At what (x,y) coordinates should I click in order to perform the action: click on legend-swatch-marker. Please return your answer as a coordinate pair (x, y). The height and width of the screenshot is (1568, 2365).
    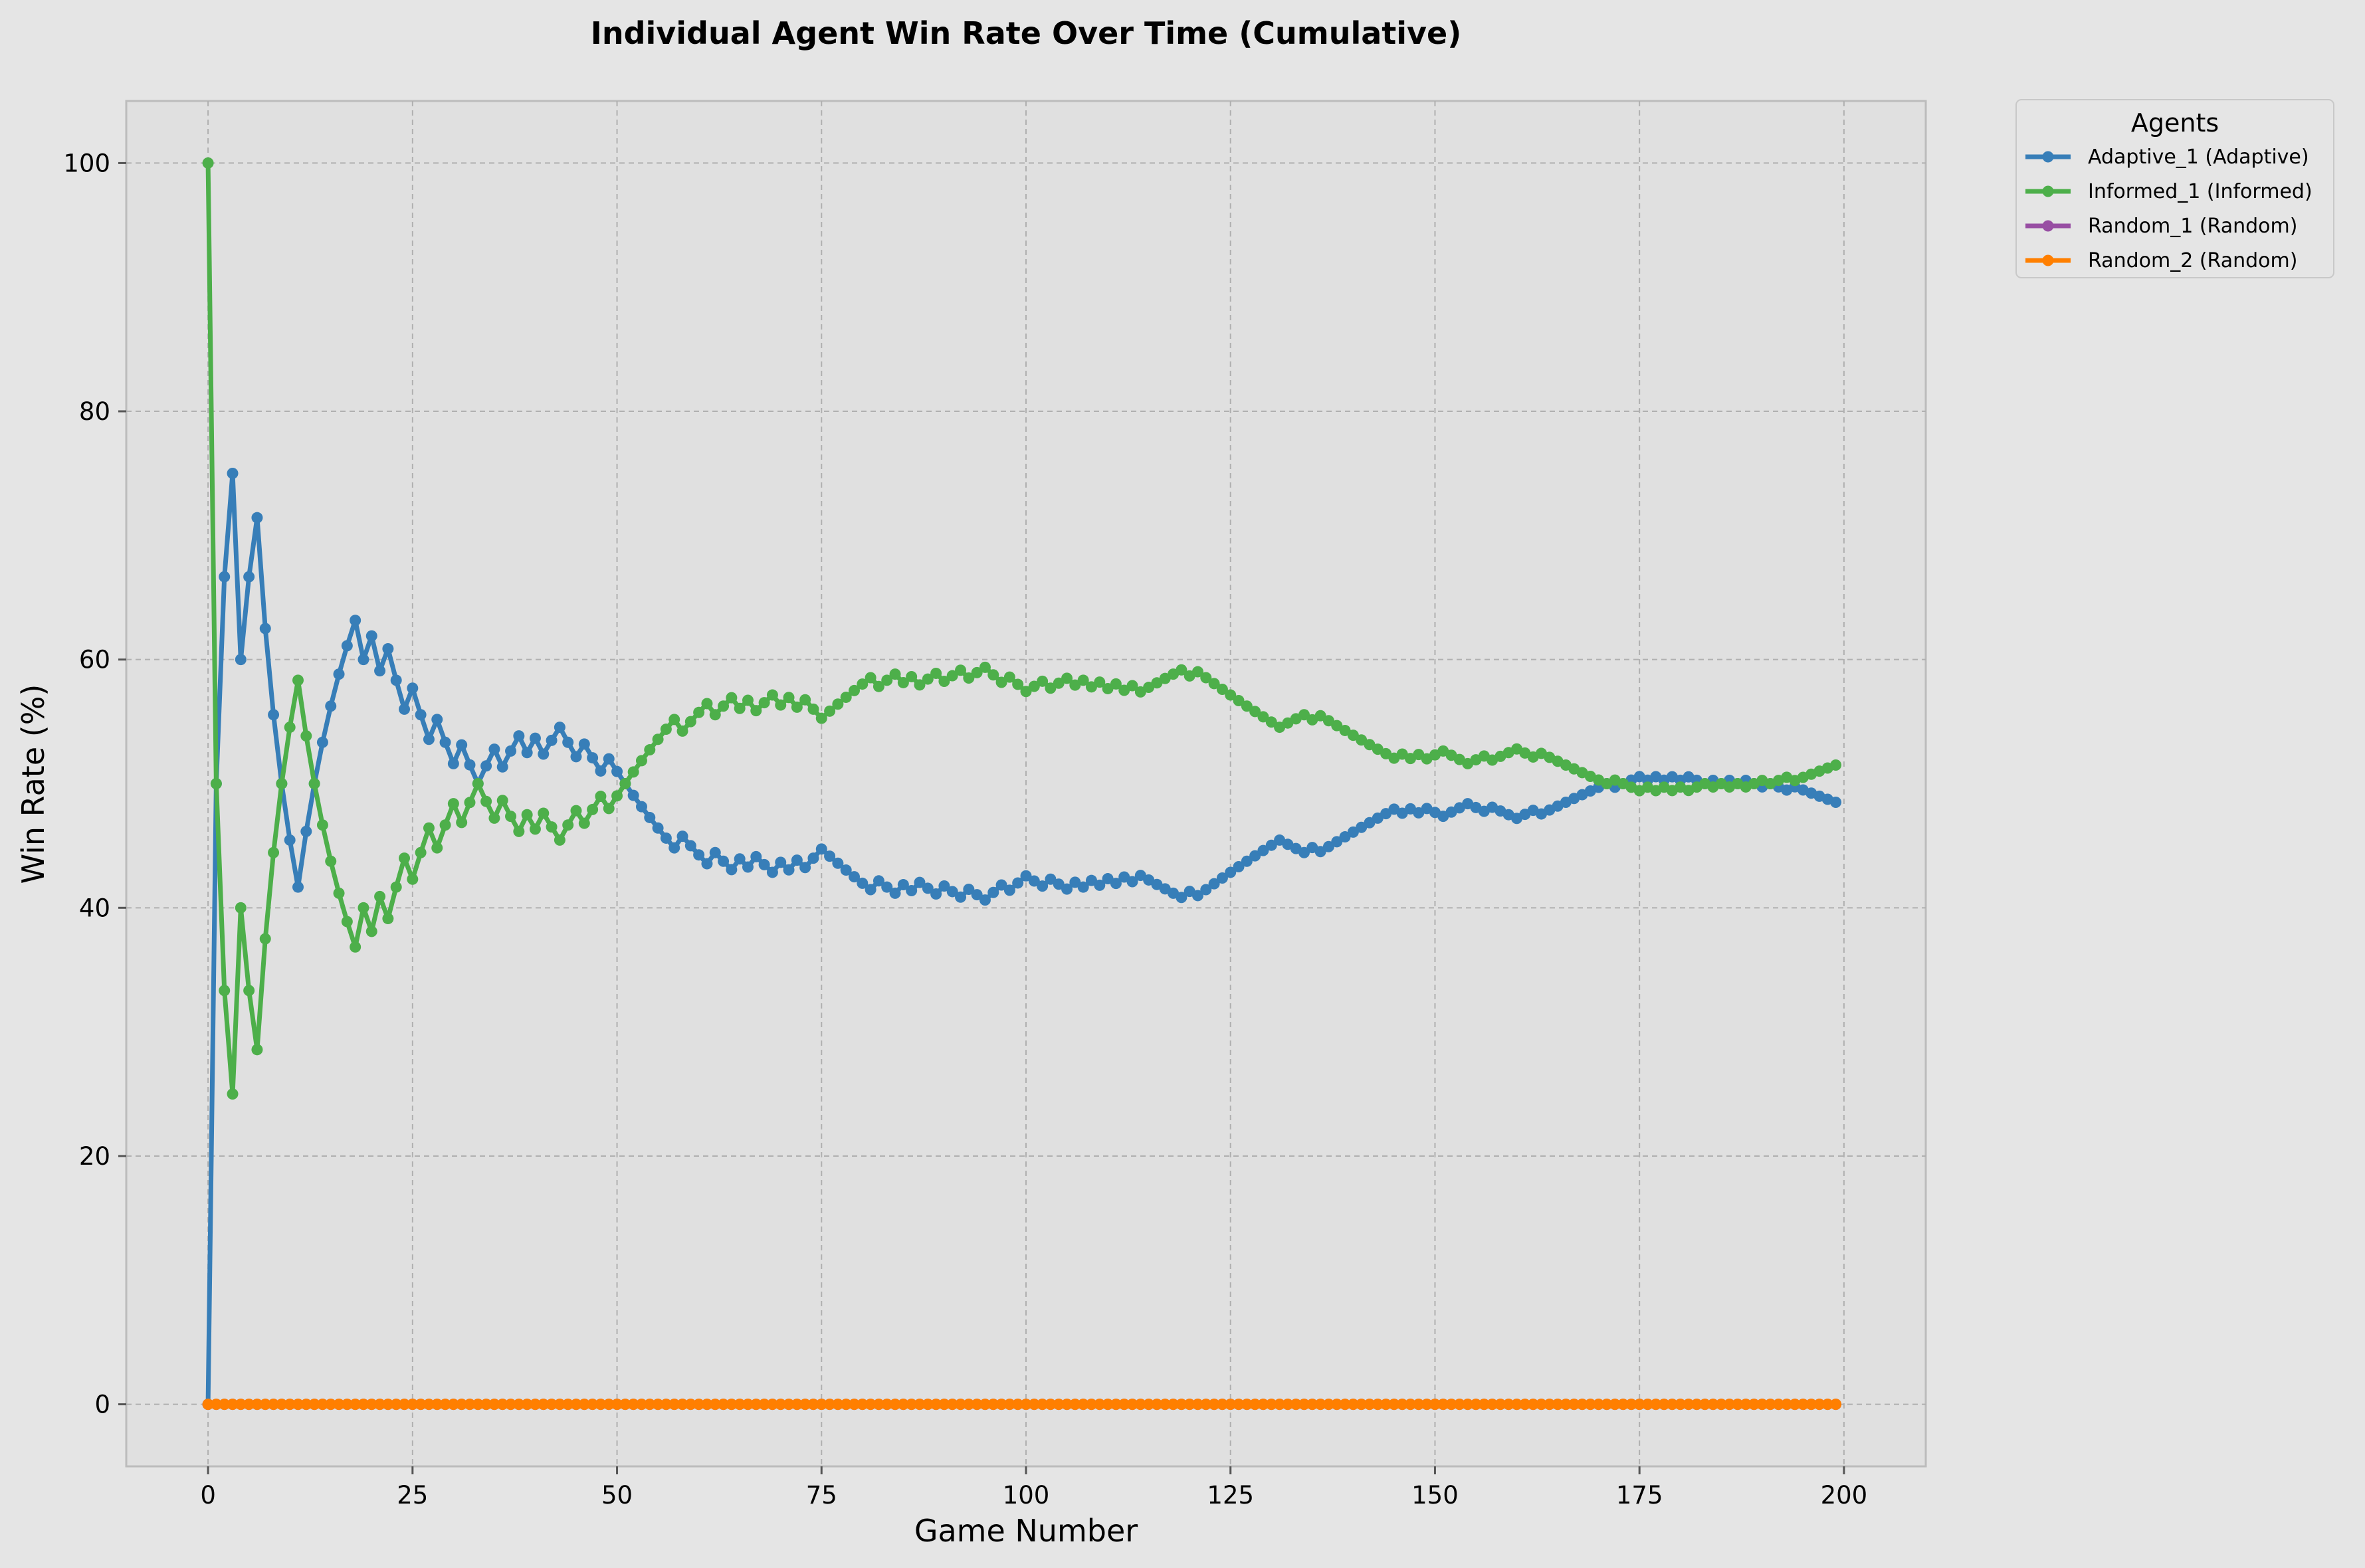
    Looking at the image, I should click on (2048, 226).